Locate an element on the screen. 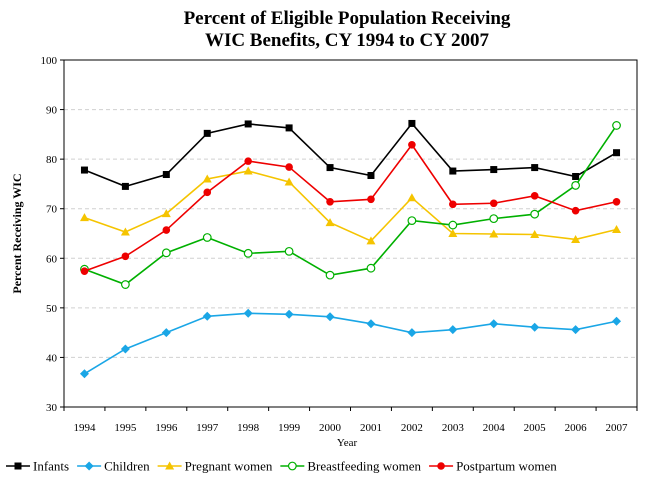 Image resolution: width=653 pixels, height=478 pixels. legend-item-infants: Infants is located at coordinates (37, 466).